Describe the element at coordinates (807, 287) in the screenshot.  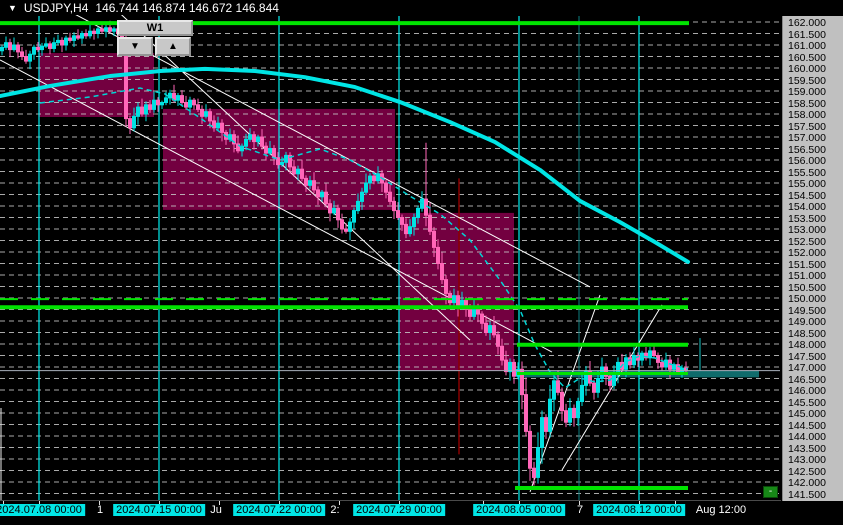
I see `price-scale-label: 150.500` at that location.